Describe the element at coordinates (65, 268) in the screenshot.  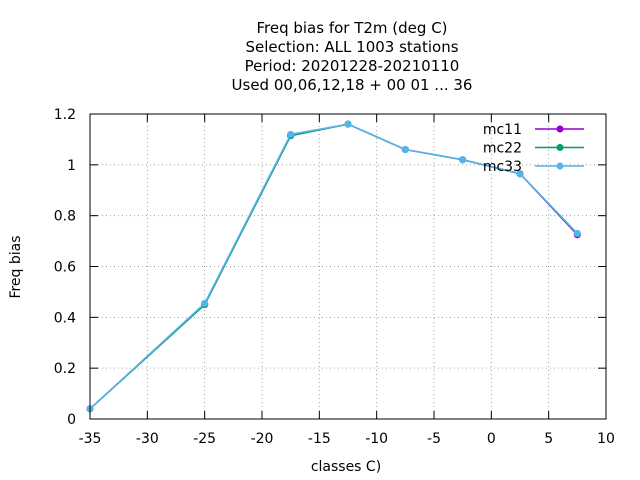
I see `y-tick-label: 0.6` at that location.